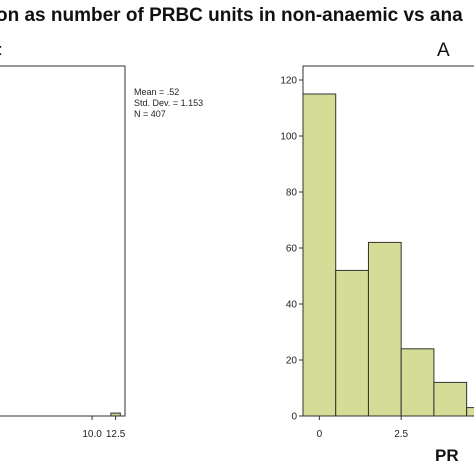  I want to click on stat-std-dev: Std. Dev. = 1.153, so click(168, 103).